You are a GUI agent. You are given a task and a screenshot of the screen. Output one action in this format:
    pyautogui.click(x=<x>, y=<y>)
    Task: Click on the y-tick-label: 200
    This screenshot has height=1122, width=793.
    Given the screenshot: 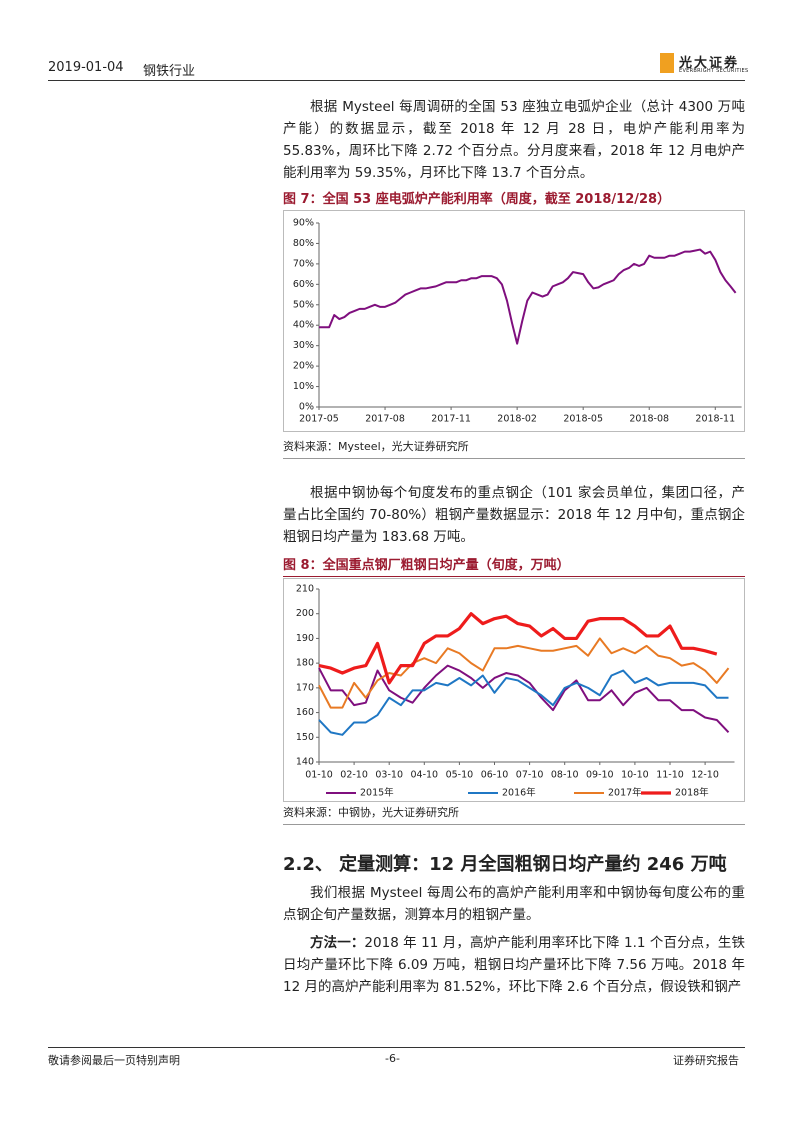 What is the action you would take?
    pyautogui.click(x=305, y=613)
    